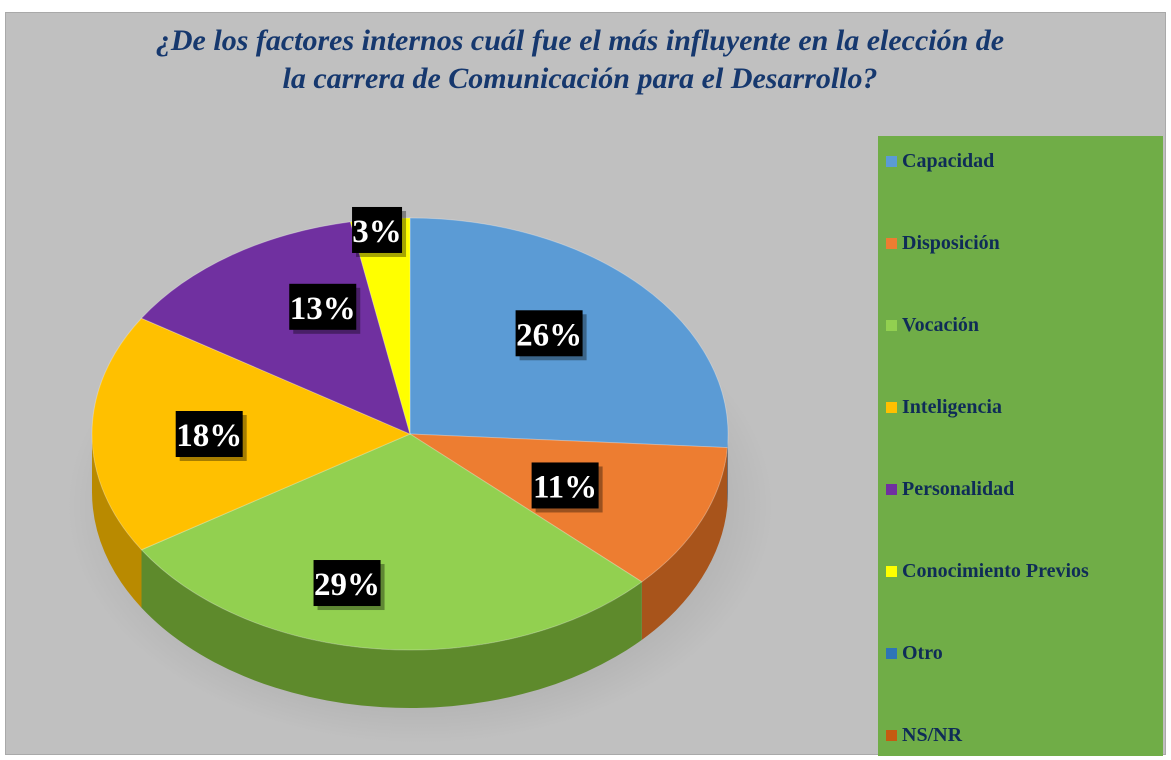 The image size is (1171, 760). I want to click on data-label-capacidad: 26%, so click(549, 335).